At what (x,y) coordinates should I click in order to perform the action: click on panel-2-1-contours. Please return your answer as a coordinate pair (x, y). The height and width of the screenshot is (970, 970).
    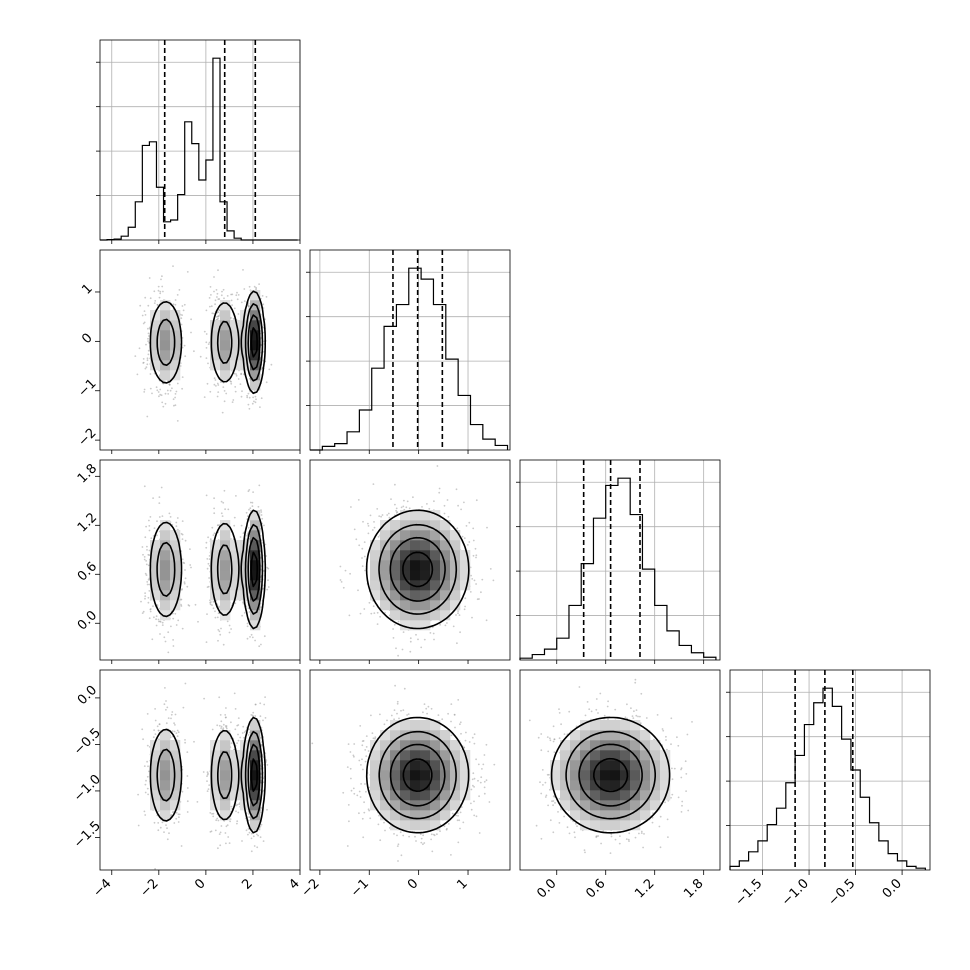
    Looking at the image, I should click on (417, 569).